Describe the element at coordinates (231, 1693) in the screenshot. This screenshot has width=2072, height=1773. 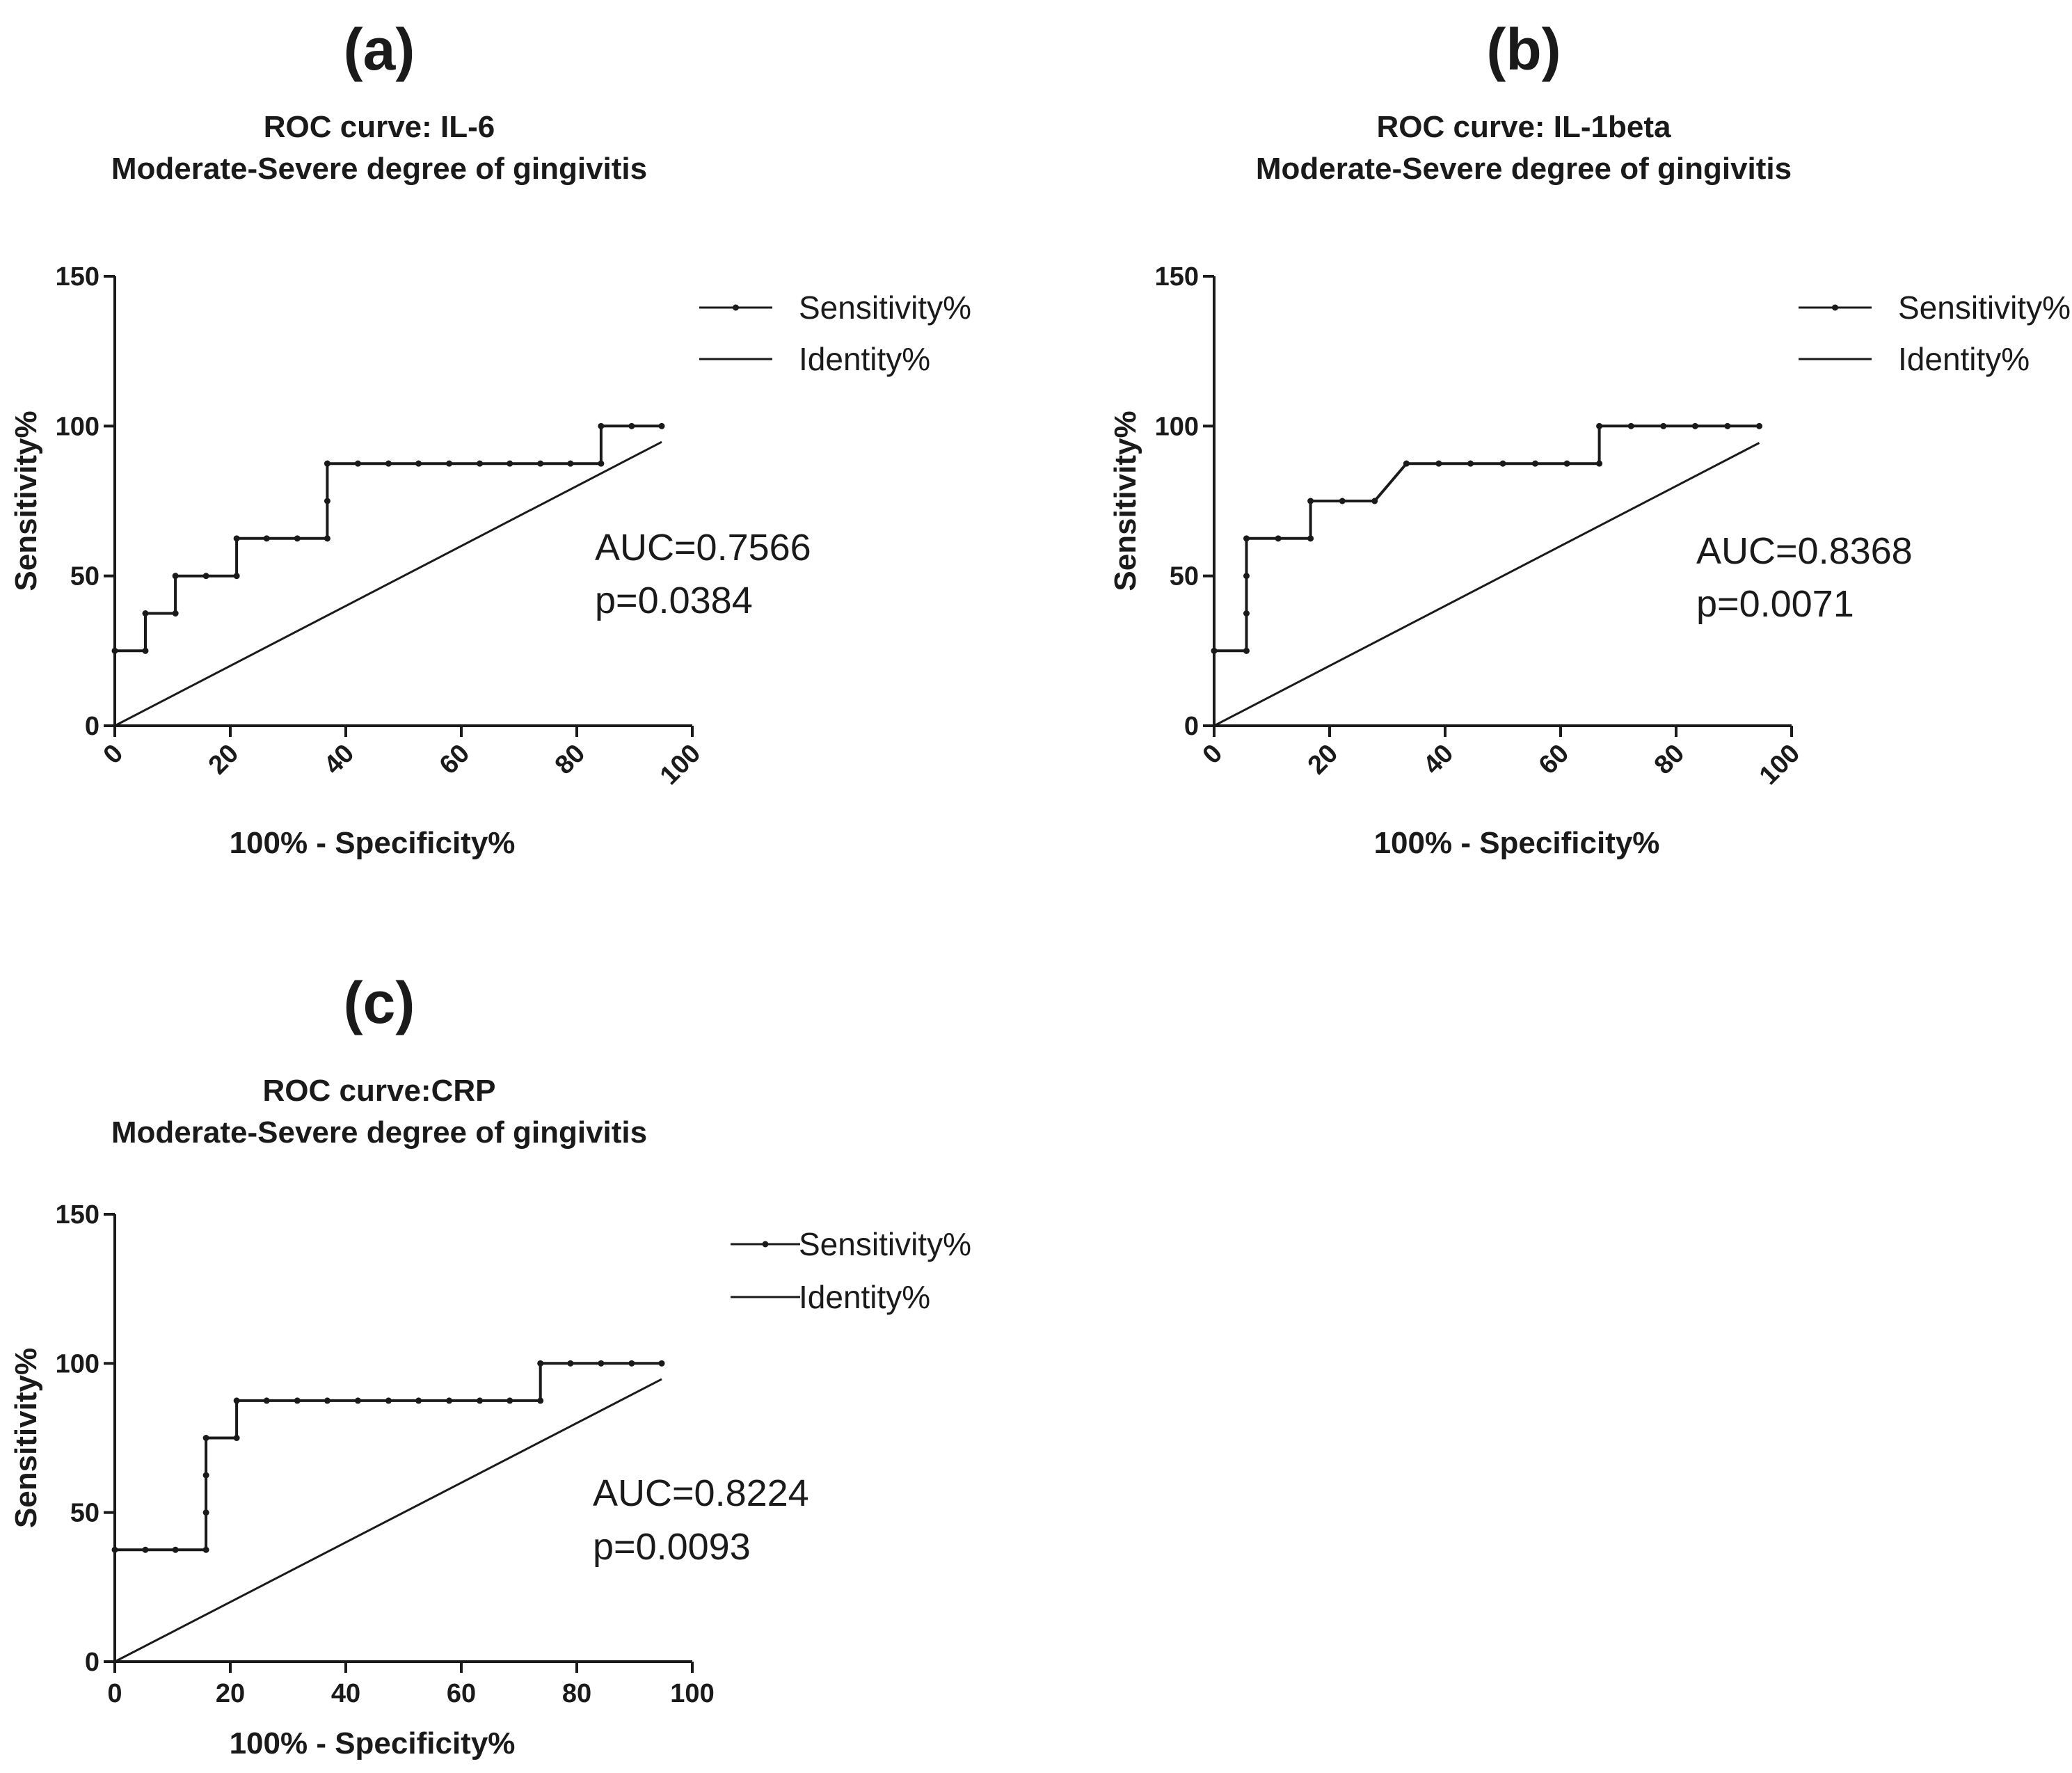
I see `x-tick-label: 20` at that location.